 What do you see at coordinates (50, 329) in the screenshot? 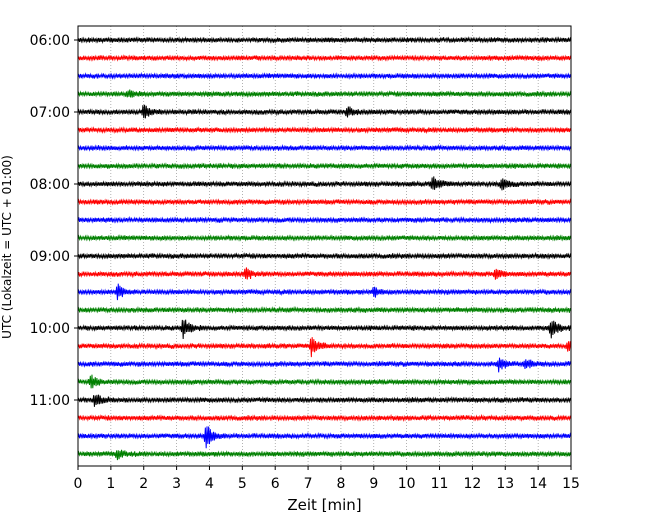
I see `y-tick-label: 10:00` at bounding box center [50, 329].